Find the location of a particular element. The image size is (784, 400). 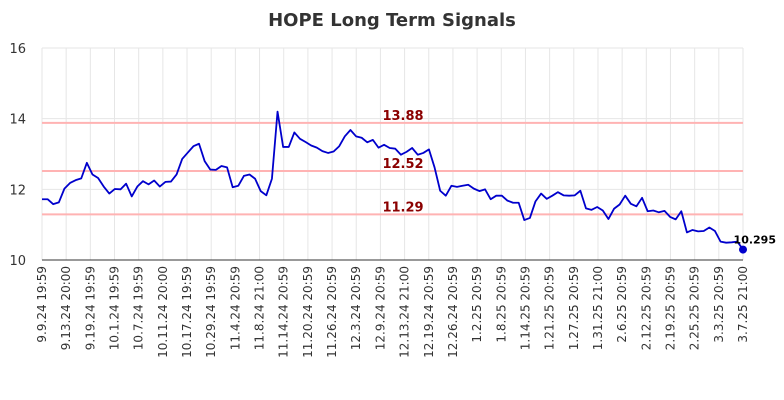

last-value-marker: 10.295 is located at coordinates (755, 244).